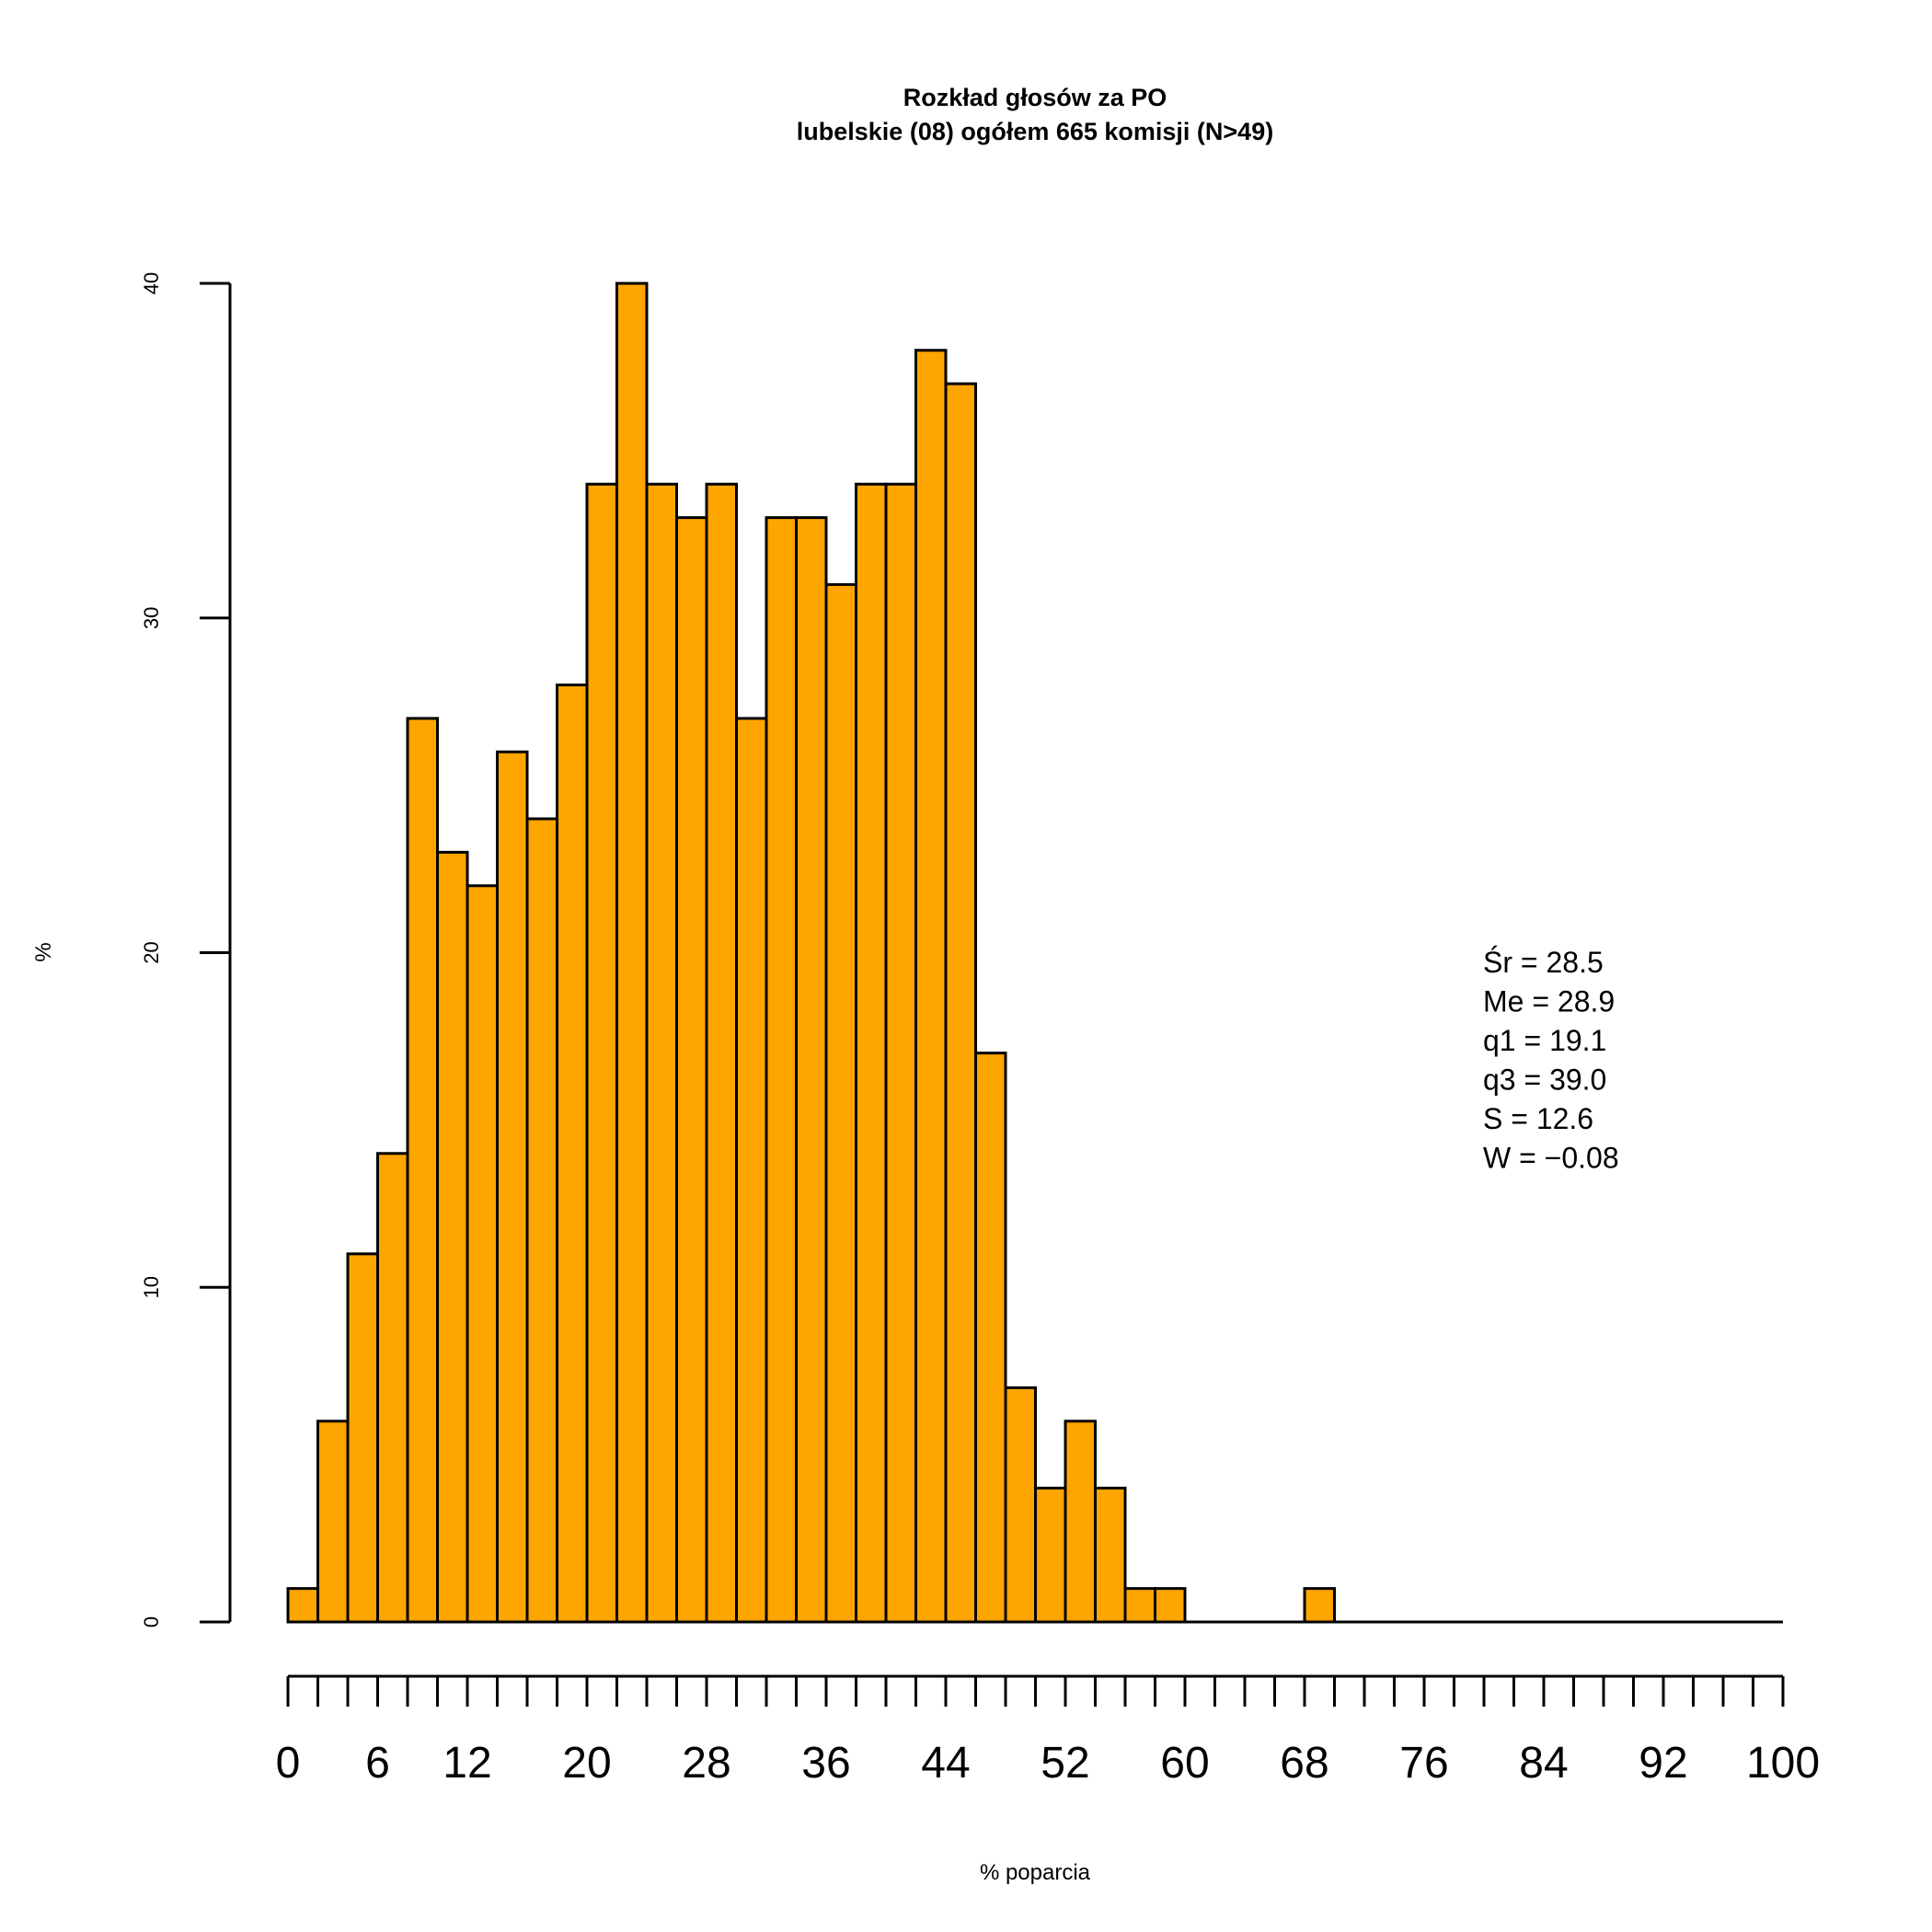  Describe the element at coordinates (1065, 1763) in the screenshot. I see `x-tick-label: 52` at that location.